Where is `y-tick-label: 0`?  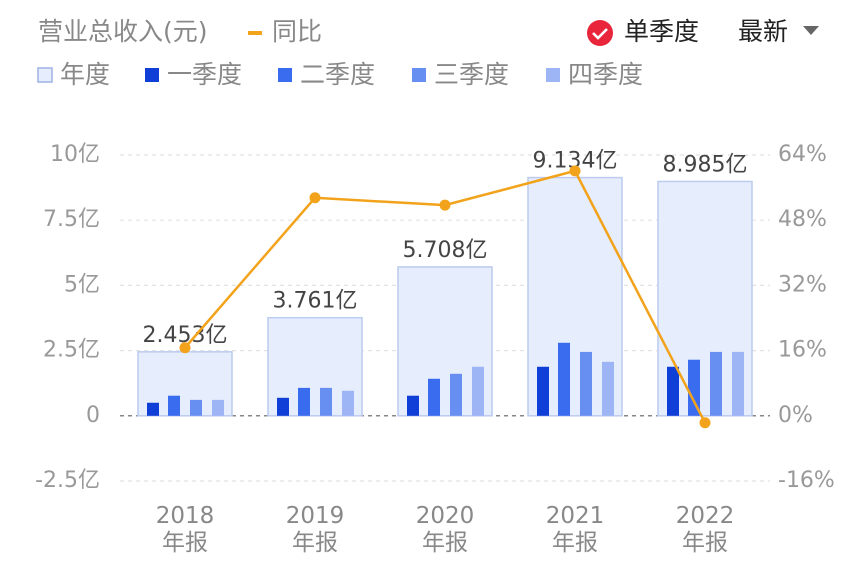
y-tick-label: 0 is located at coordinates (93, 415).